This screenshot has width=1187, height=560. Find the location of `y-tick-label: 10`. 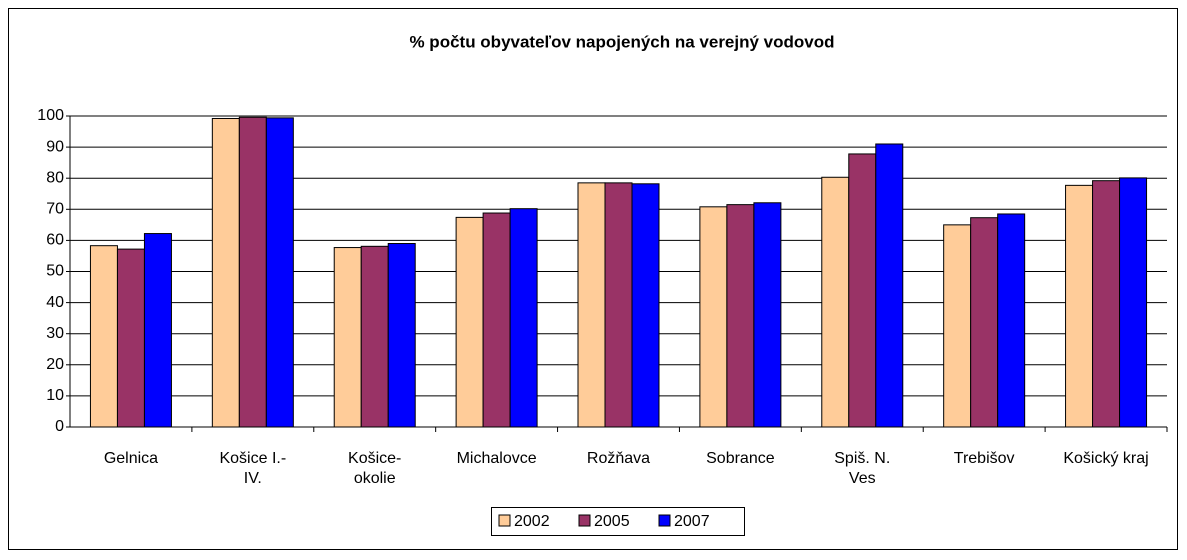

y-tick-label: 10 is located at coordinates (55, 395).